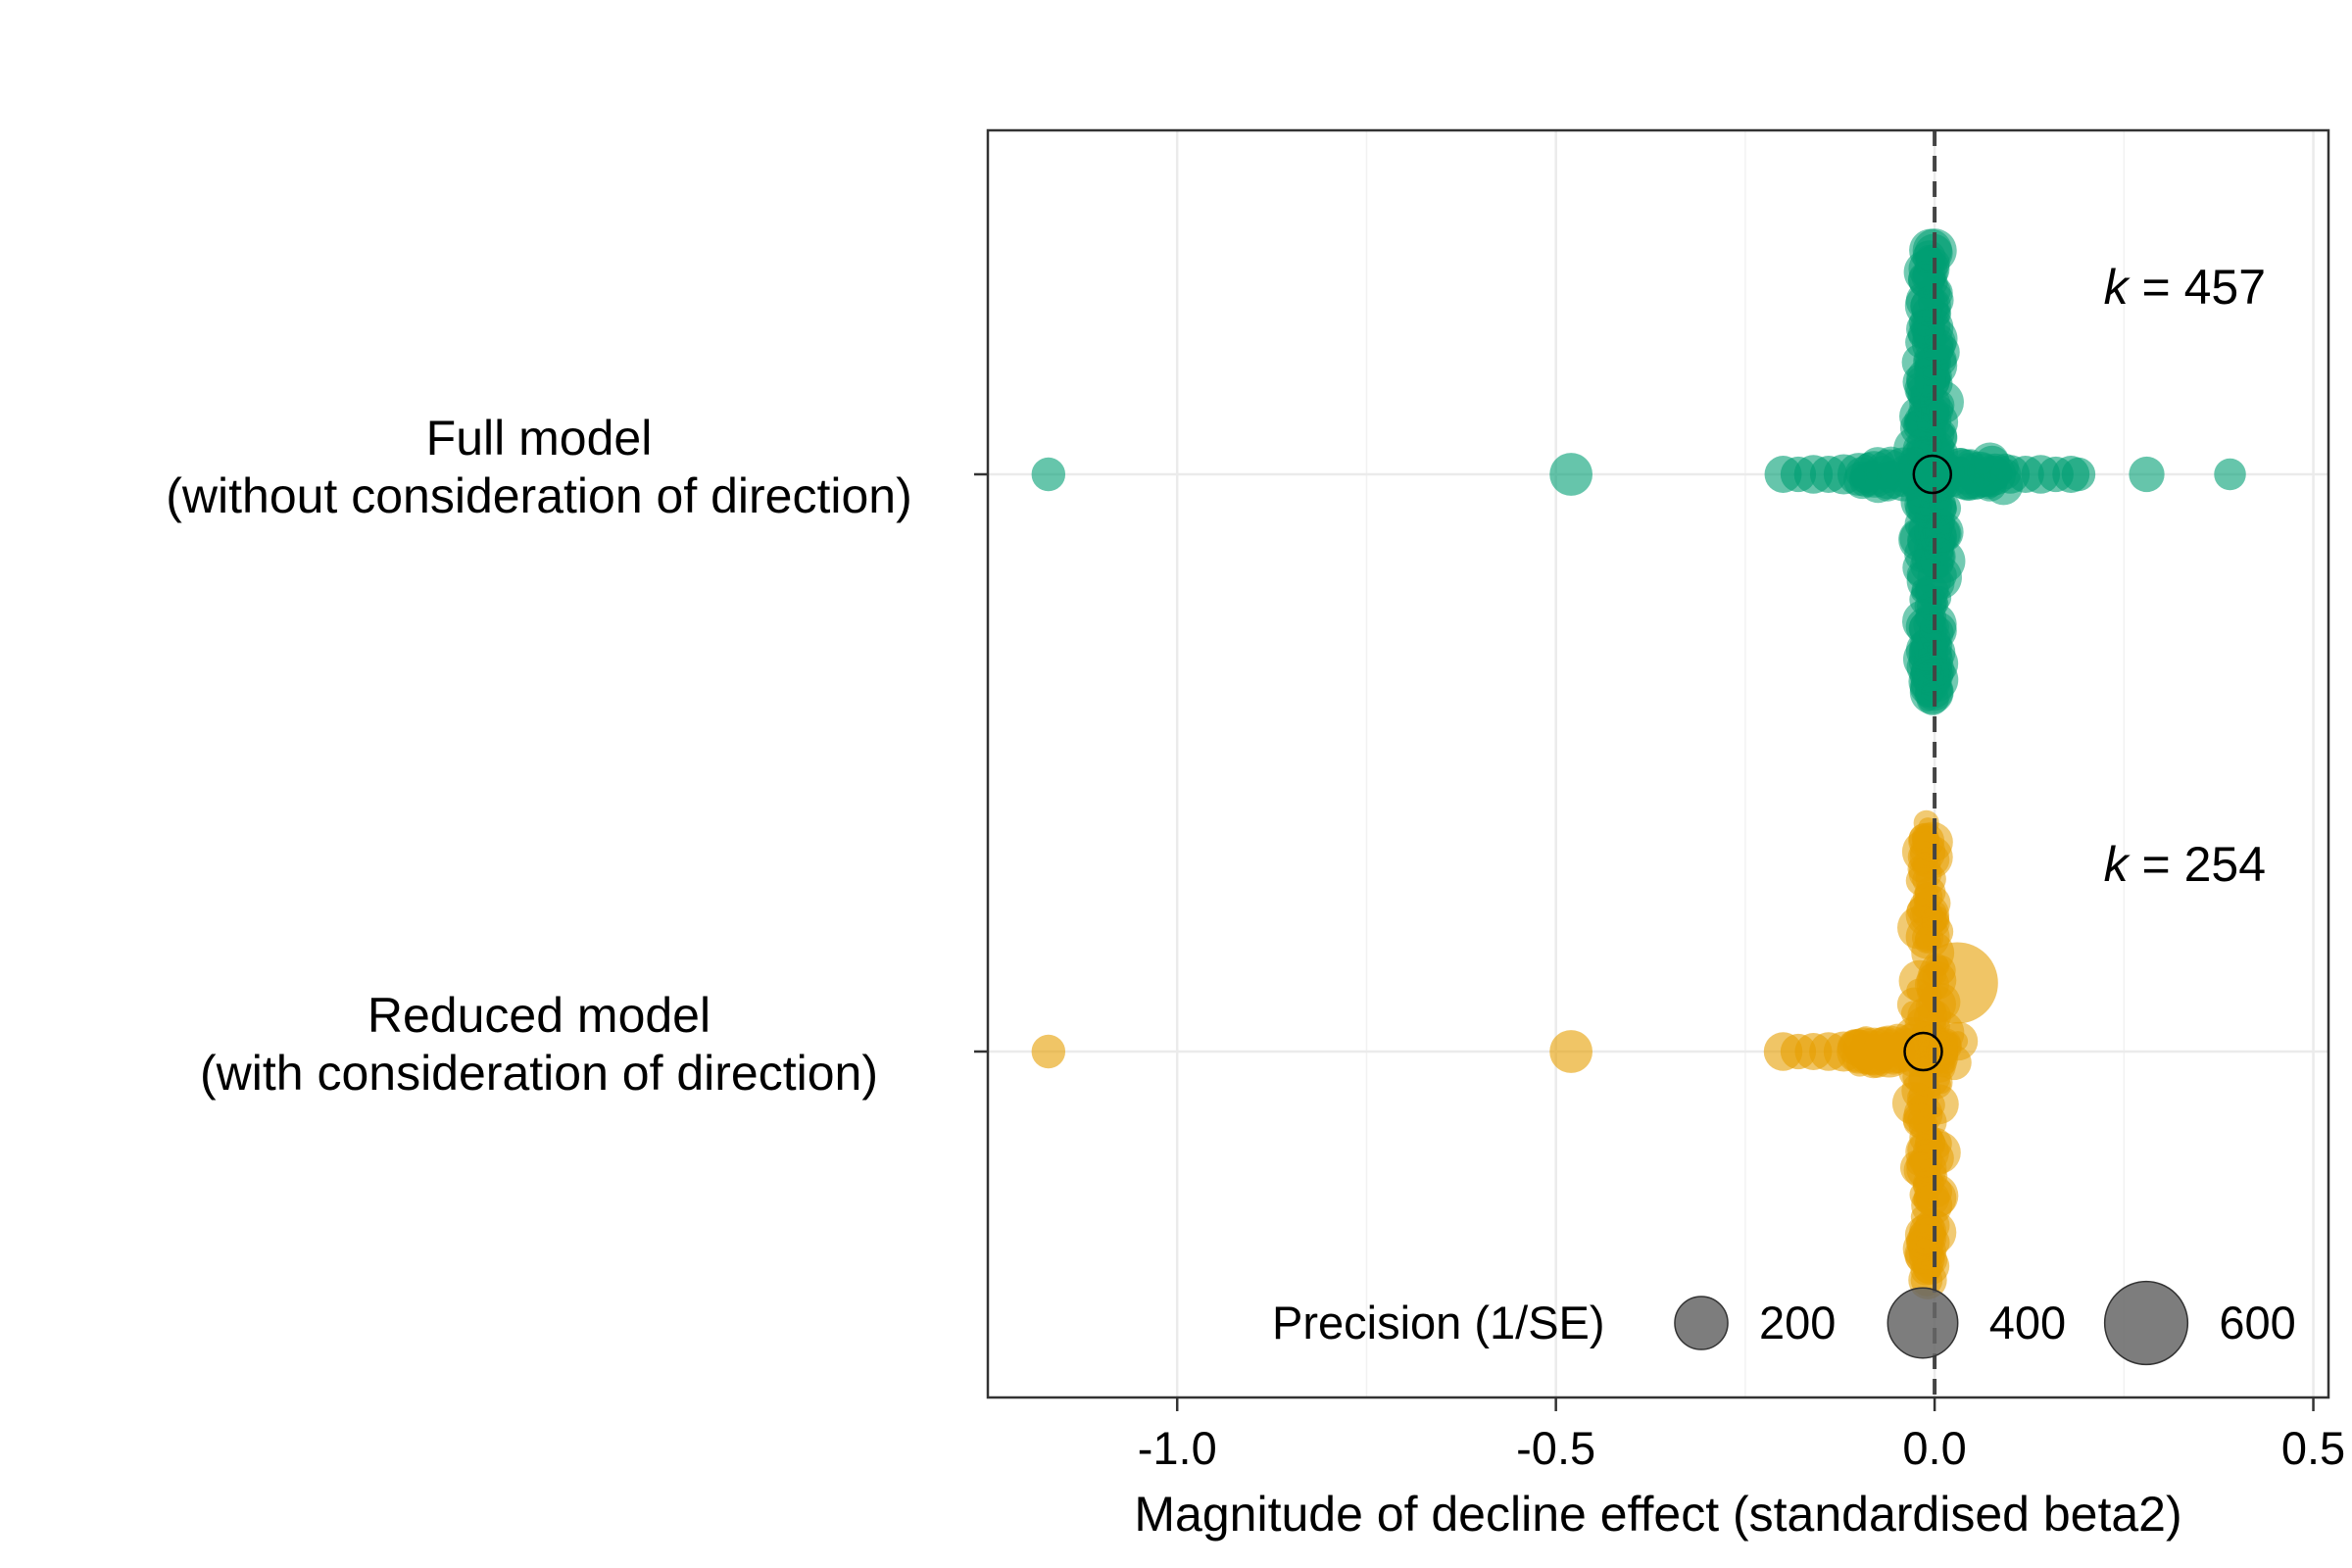 This screenshot has width=2352, height=1568. Describe the element at coordinates (1741, 1448) in the screenshot. I see `x-tick-labels: -1.0 -0.5 0.0 0.5` at that location.